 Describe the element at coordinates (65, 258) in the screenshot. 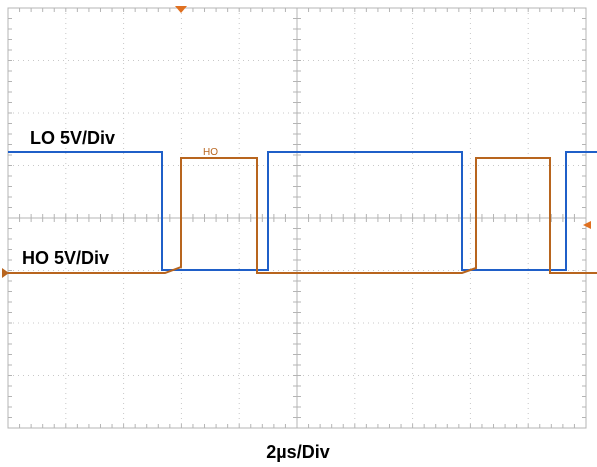

I see `ho-label: HO 5V/Div` at that location.